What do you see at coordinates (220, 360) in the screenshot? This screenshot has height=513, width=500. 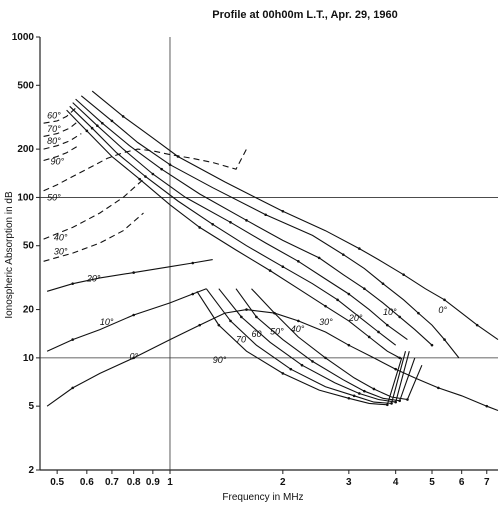 I see `curve-label: 90°` at bounding box center [220, 360].